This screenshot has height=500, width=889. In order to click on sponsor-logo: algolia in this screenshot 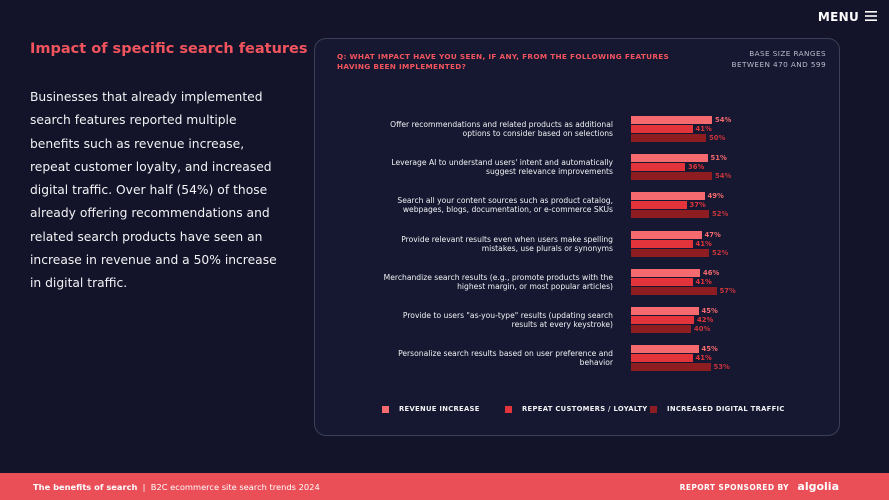, I will do `click(818, 486)`.